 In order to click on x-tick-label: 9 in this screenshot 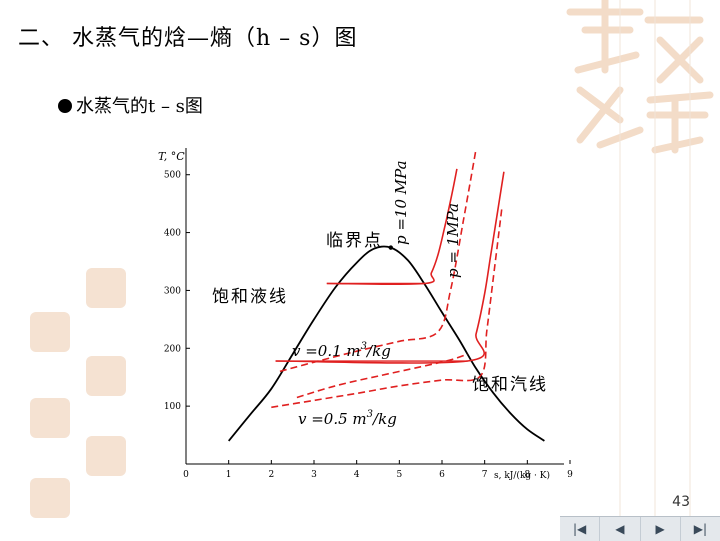, I will do `click(570, 475)`.